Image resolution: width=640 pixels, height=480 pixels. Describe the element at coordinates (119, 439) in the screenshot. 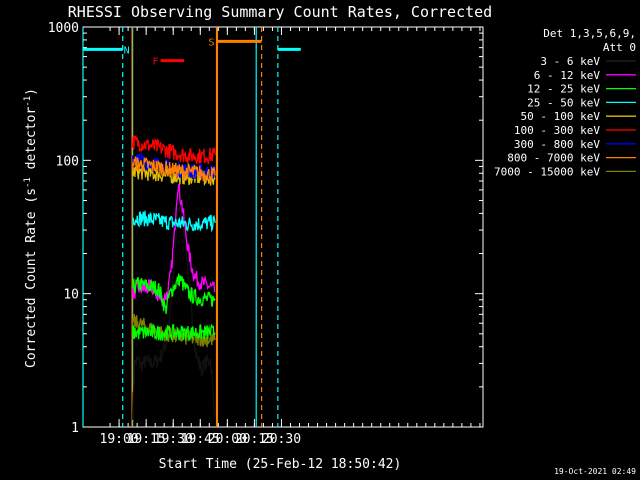

I see `x-tick-label: 19:00` at that location.